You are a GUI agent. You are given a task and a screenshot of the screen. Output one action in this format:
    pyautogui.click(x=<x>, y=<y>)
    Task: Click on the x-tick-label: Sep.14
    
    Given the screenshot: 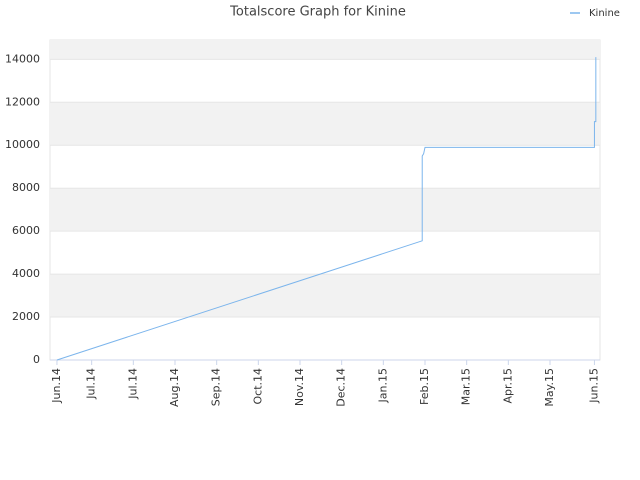 What is the action you would take?
    pyautogui.click(x=216, y=387)
    